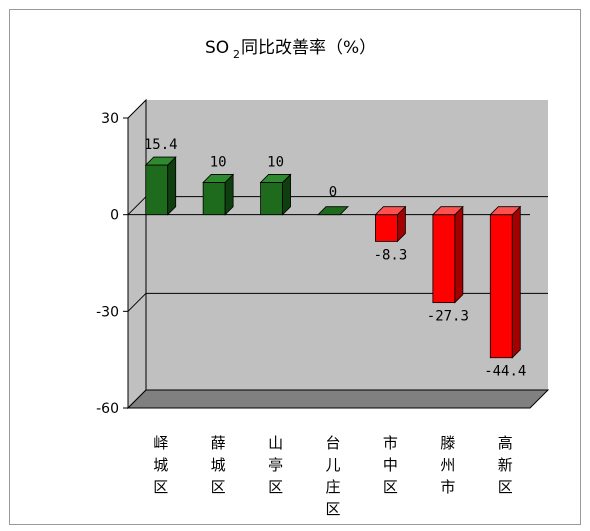  Describe the element at coordinates (275, 465) in the screenshot. I see `category-label: 山亭区` at that location.